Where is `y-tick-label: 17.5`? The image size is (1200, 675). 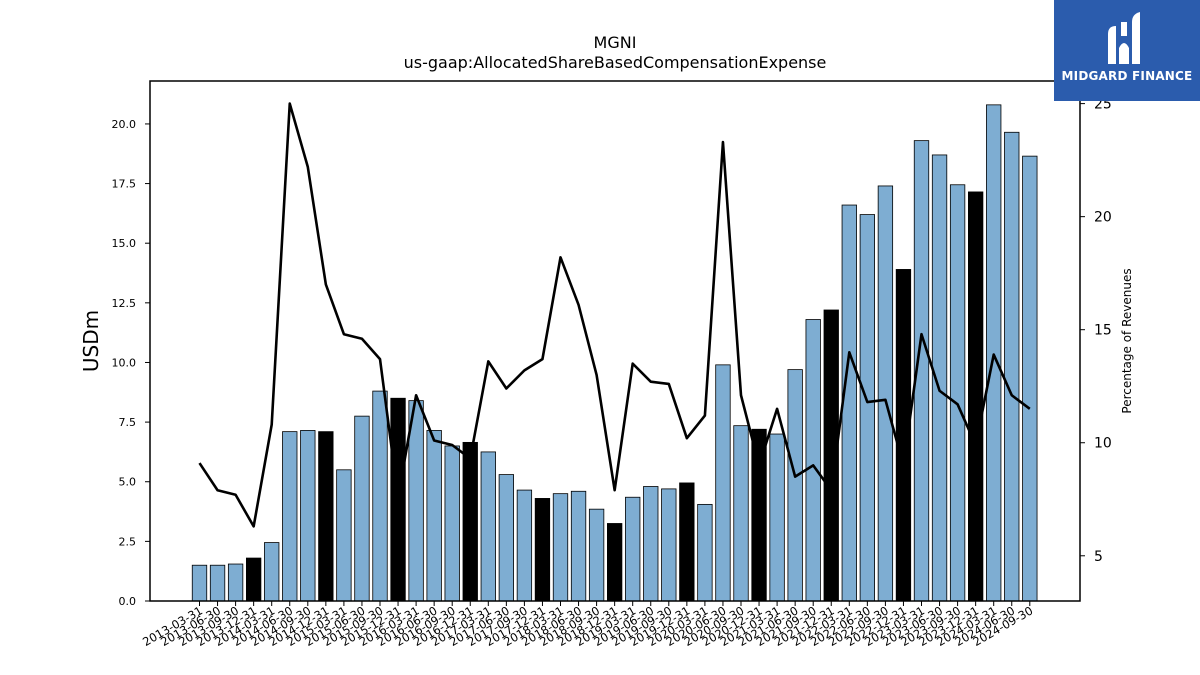
y-tick-label: 17.5 is located at coordinates (124, 184).